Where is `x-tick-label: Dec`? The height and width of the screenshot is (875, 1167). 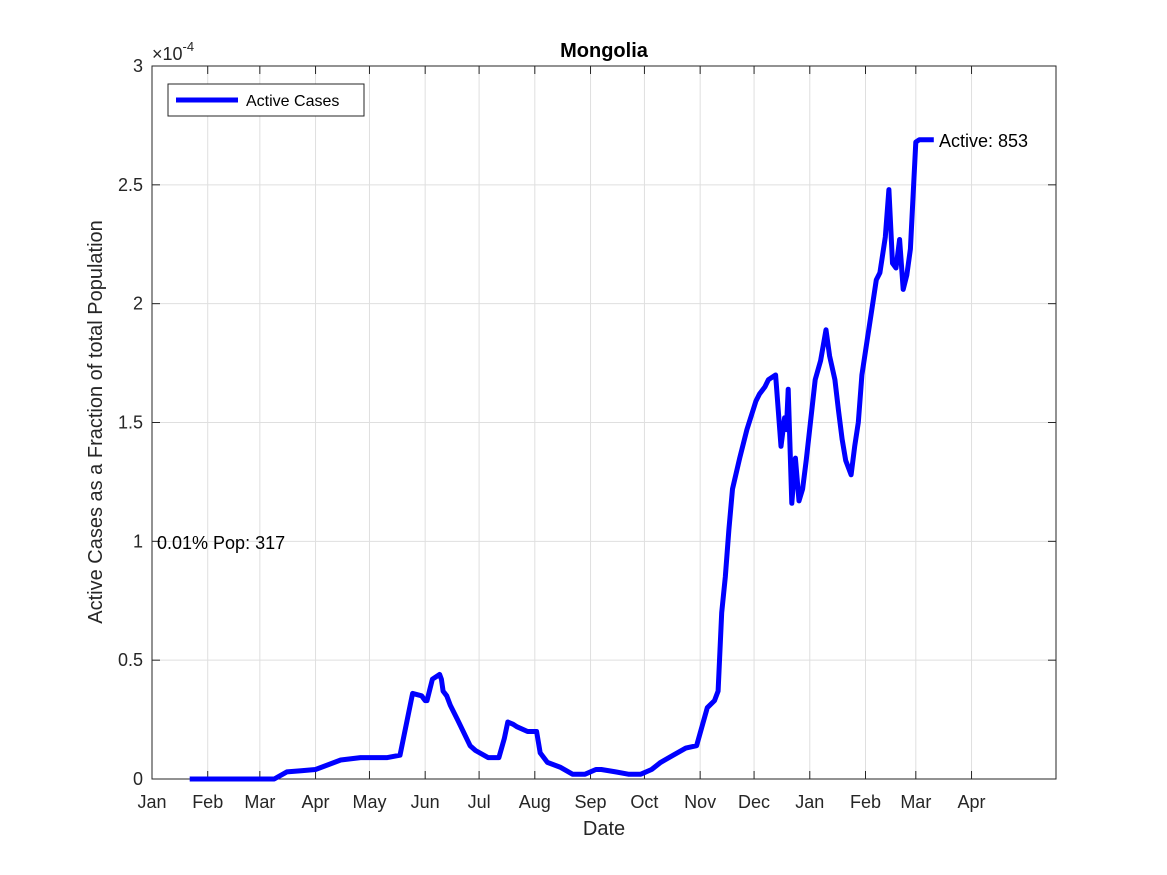
x-tick-label: Dec is located at coordinates (754, 802).